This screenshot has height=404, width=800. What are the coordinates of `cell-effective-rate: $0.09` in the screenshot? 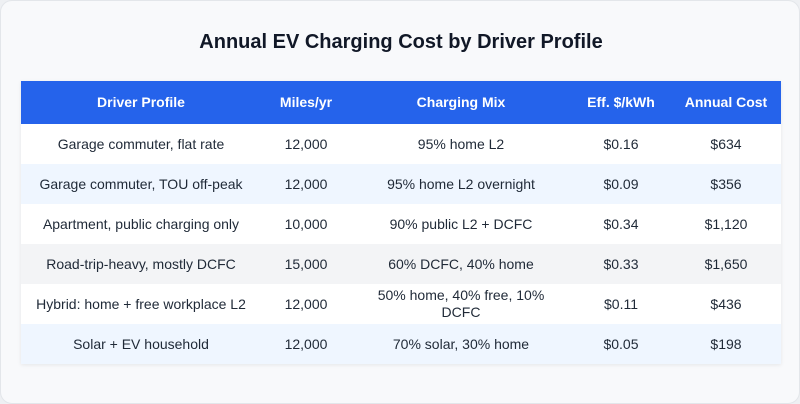 It's located at (621, 184).